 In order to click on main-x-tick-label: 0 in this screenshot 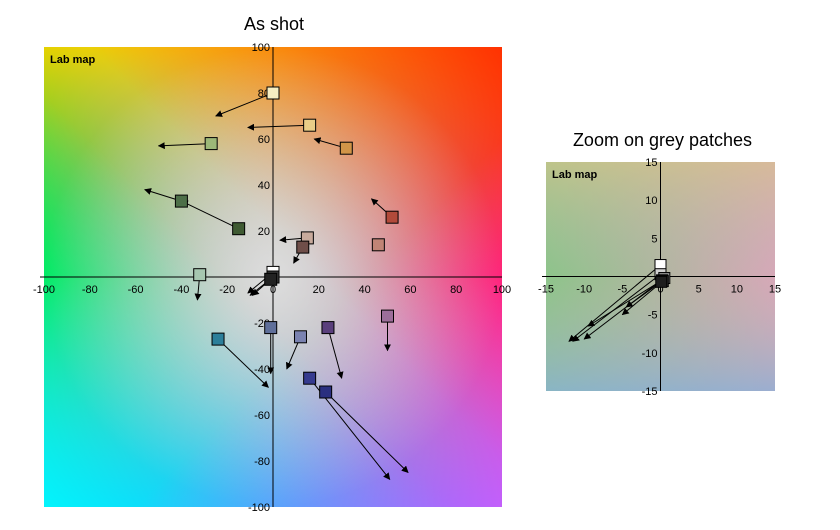, I will do `click(273, 290)`.